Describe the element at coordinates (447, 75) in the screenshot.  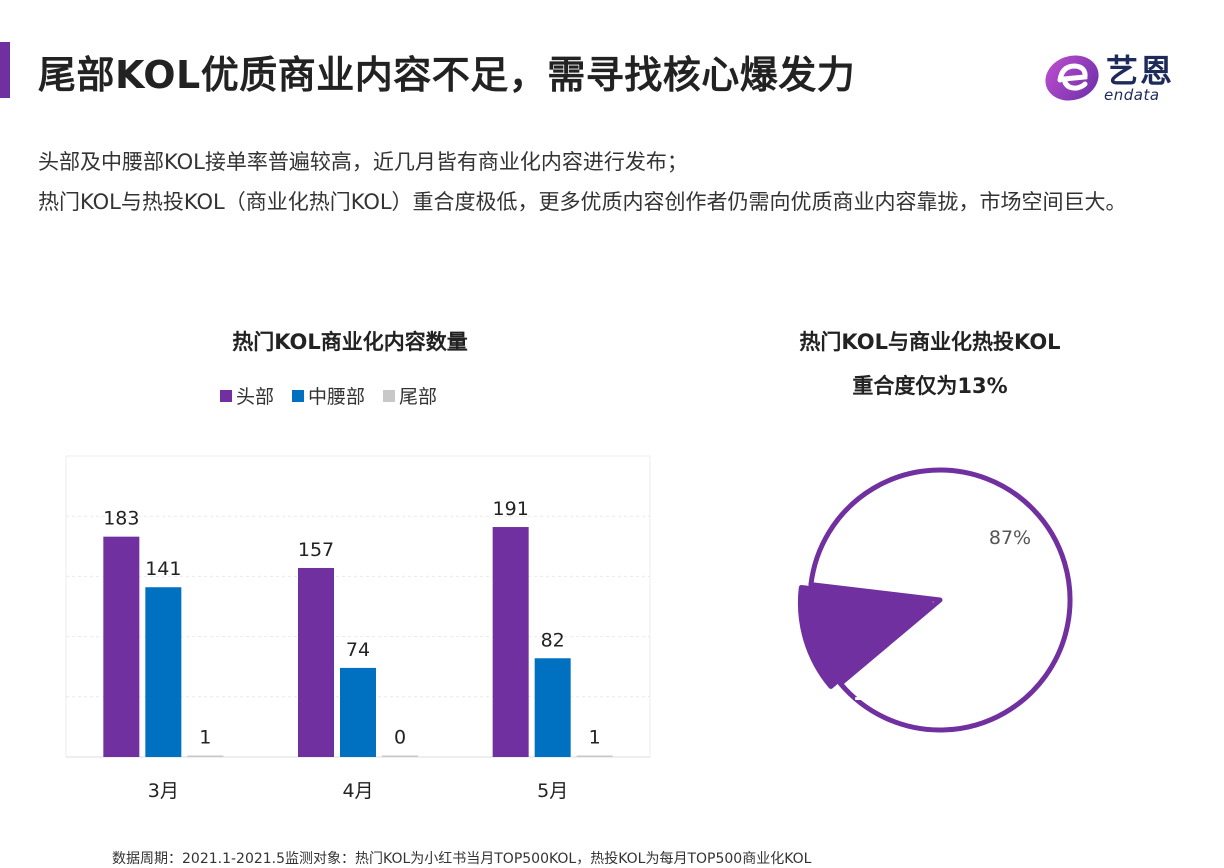
I see `page-title: 尾部KOL优质商业内容不足，需寻找核心爆发力` at that location.